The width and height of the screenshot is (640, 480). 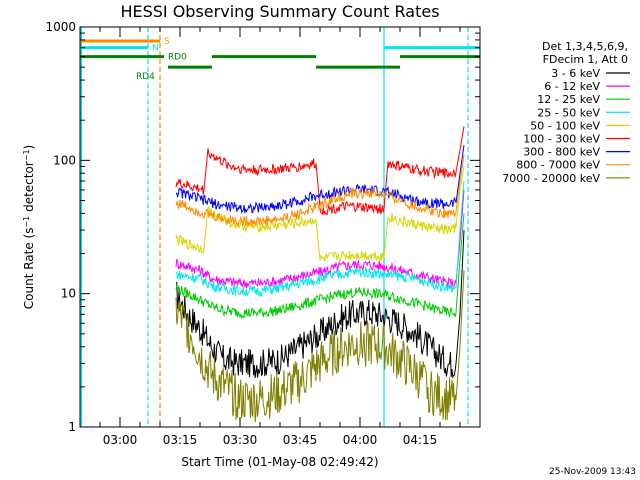 I want to click on legend-header-line: Det 1,3,4,5,6,9,, so click(x=585, y=46).